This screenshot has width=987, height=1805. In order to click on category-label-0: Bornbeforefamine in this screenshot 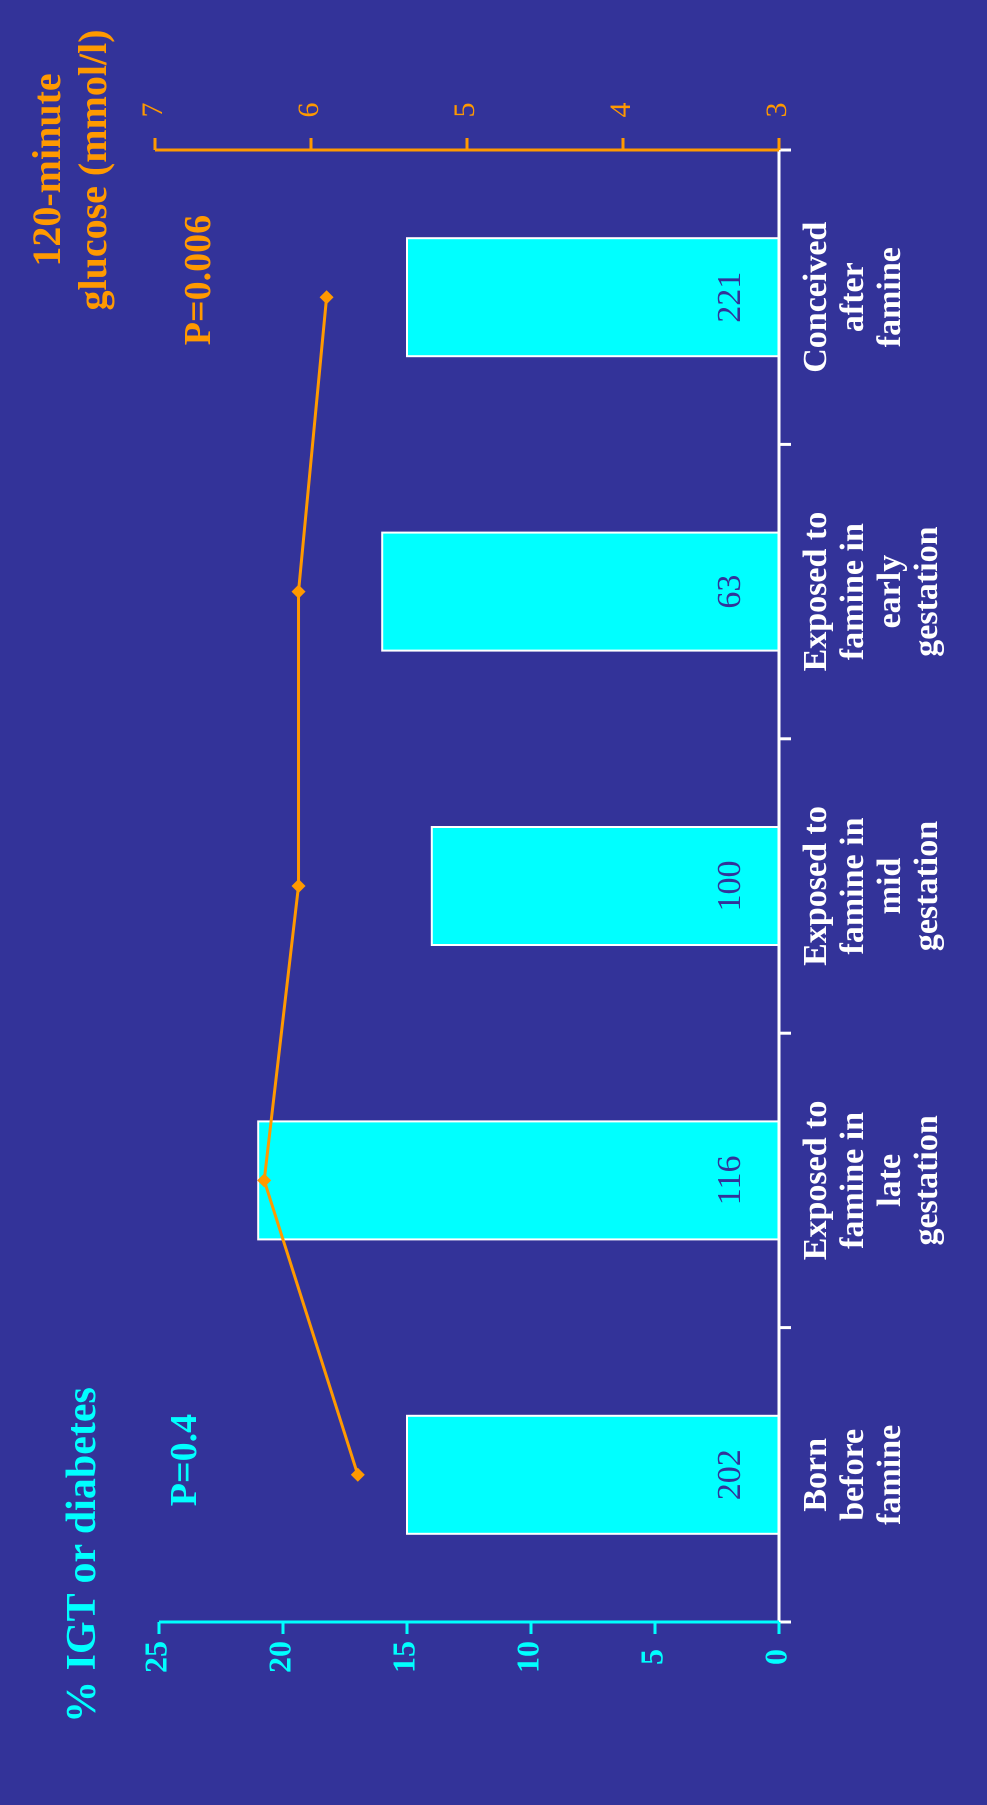, I will do `click(852, 1475)`.